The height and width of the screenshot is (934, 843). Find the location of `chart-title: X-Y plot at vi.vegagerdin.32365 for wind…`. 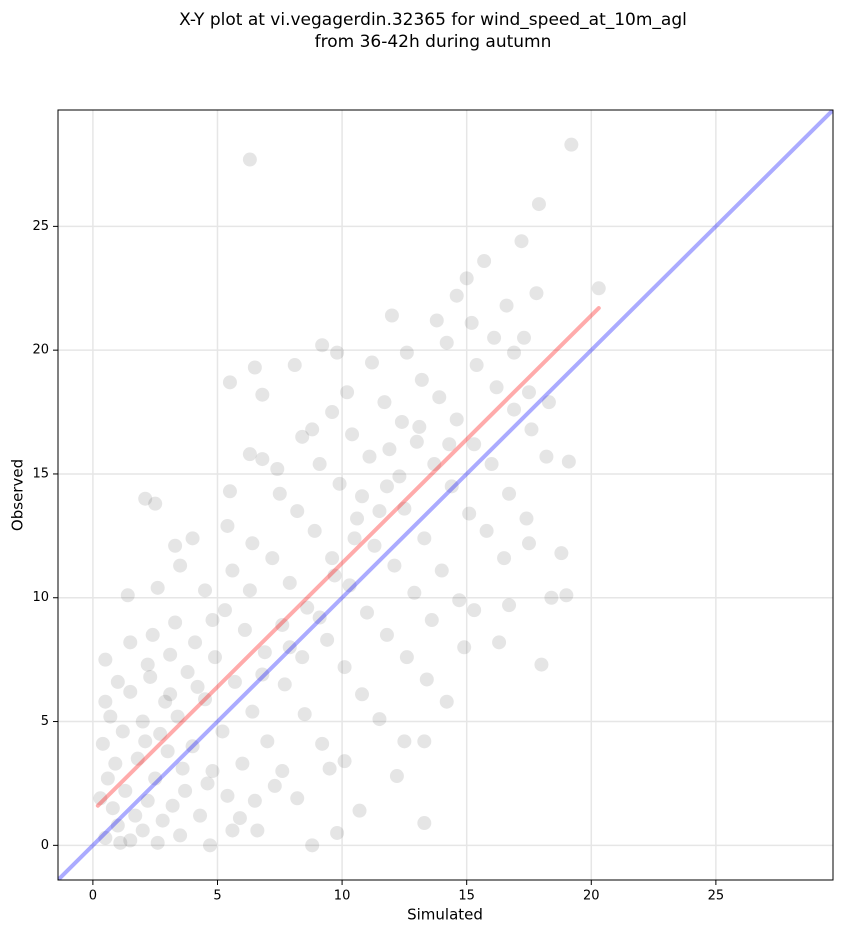

chart-title: X-Y plot at vi.vegagerdin.32365 for wind… is located at coordinates (433, 20).